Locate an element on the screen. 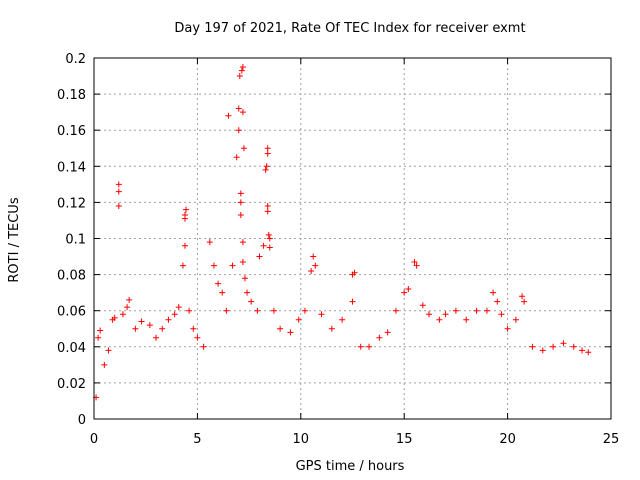 Image resolution: width=640 pixels, height=480 pixels. x-tick-label: 10 is located at coordinates (301, 439).